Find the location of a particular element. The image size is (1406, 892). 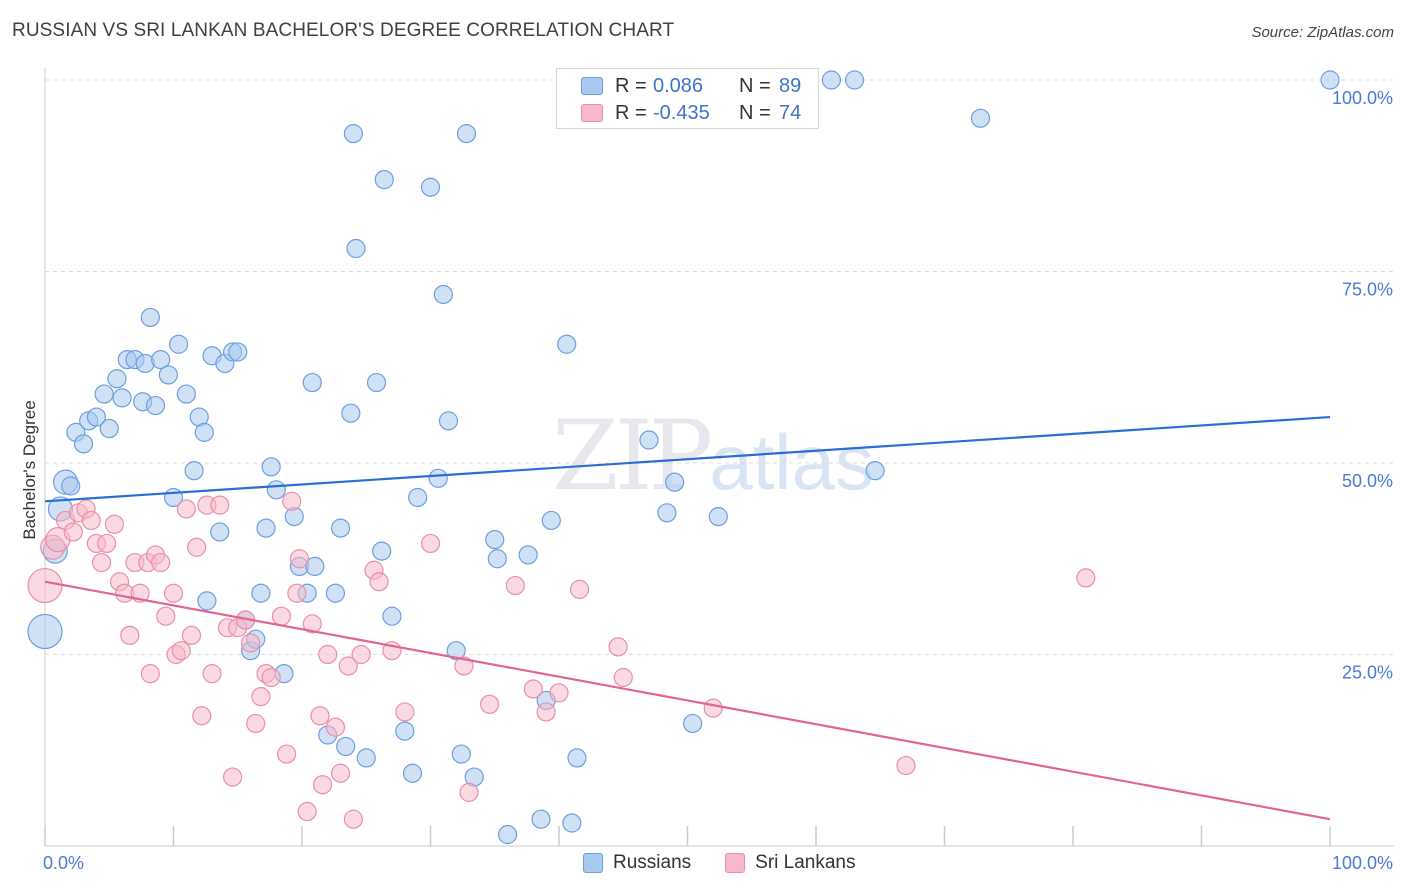

r-value: 0.086 is located at coordinates (678, 85).